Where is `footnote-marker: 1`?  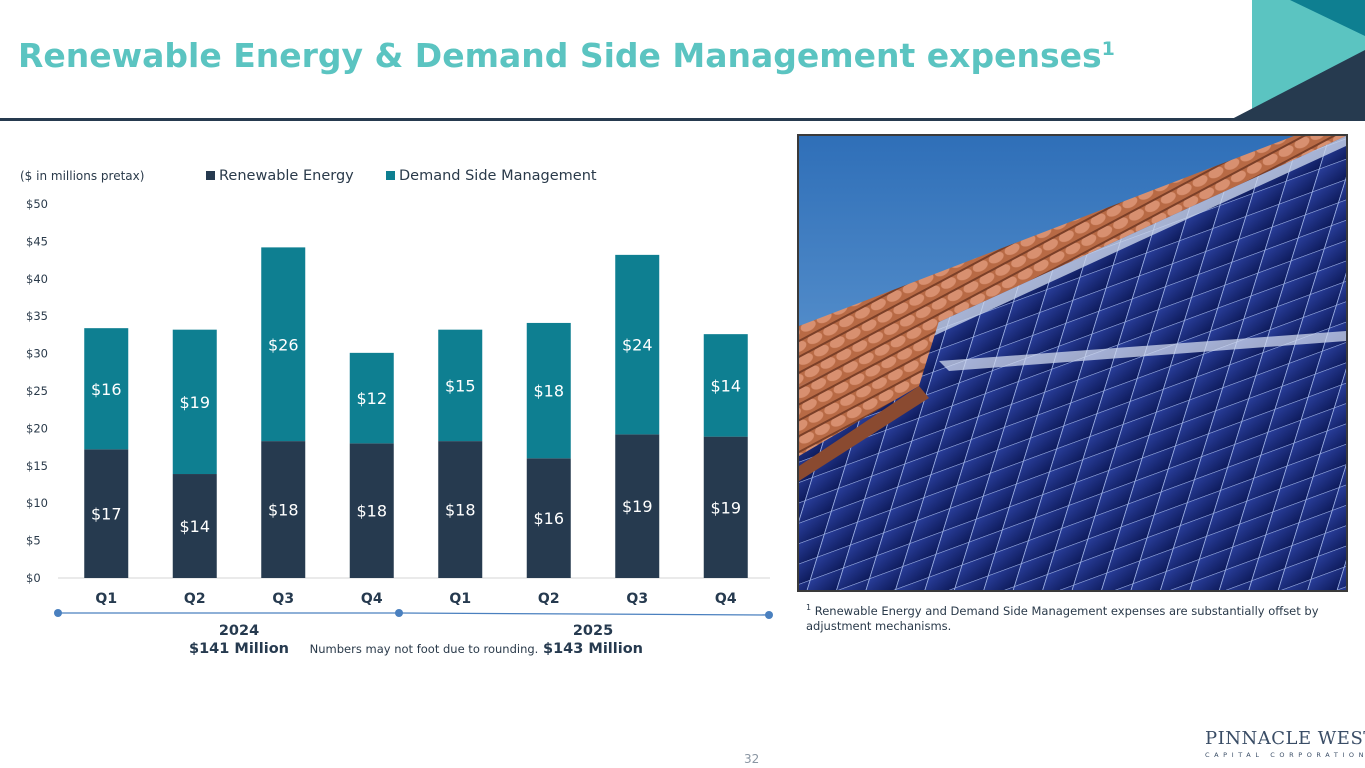 footnote-marker: 1 is located at coordinates (809, 607).